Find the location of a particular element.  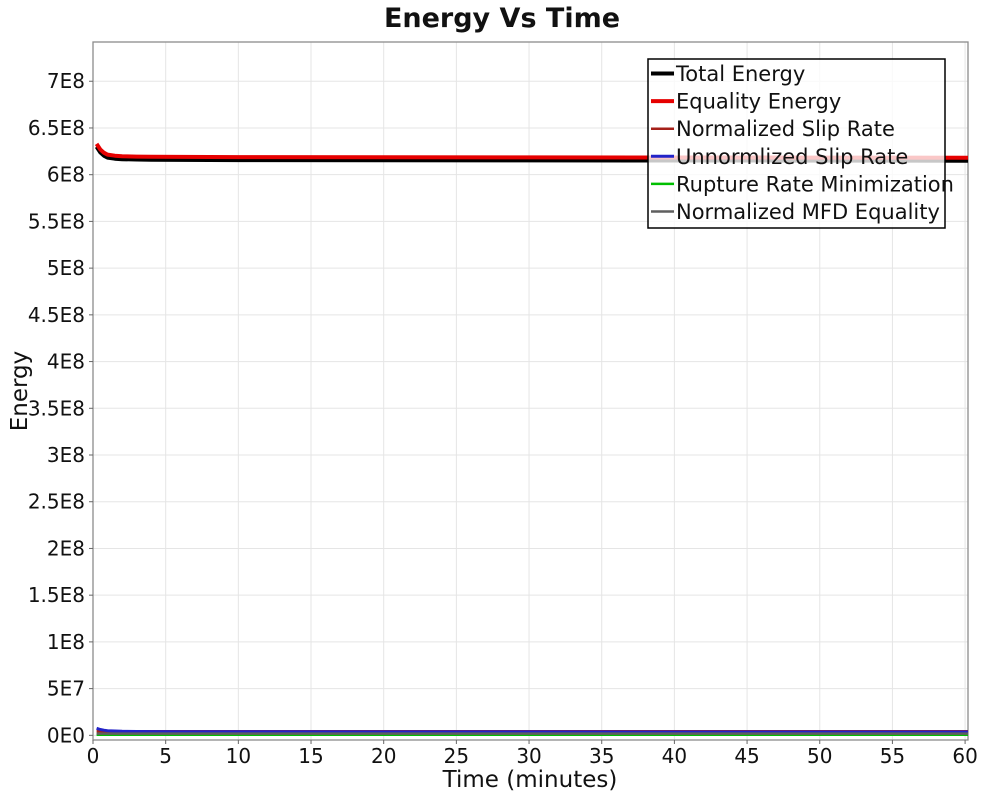

y-tick-label: 6E8 is located at coordinates (66, 175).